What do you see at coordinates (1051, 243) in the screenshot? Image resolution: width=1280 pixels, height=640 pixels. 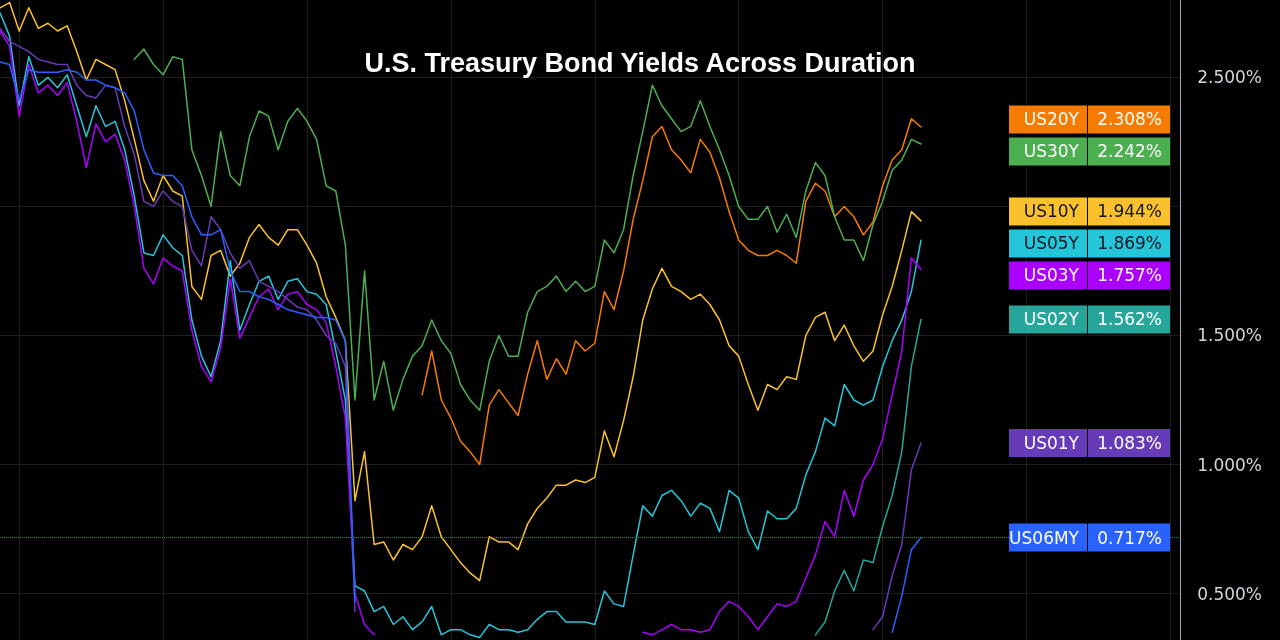 I see `legend-label: US05Y` at bounding box center [1051, 243].